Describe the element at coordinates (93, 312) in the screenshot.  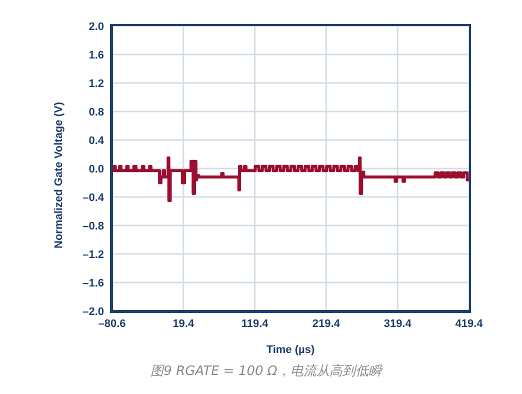
I see `y-tick-label: –2.0` at that location.